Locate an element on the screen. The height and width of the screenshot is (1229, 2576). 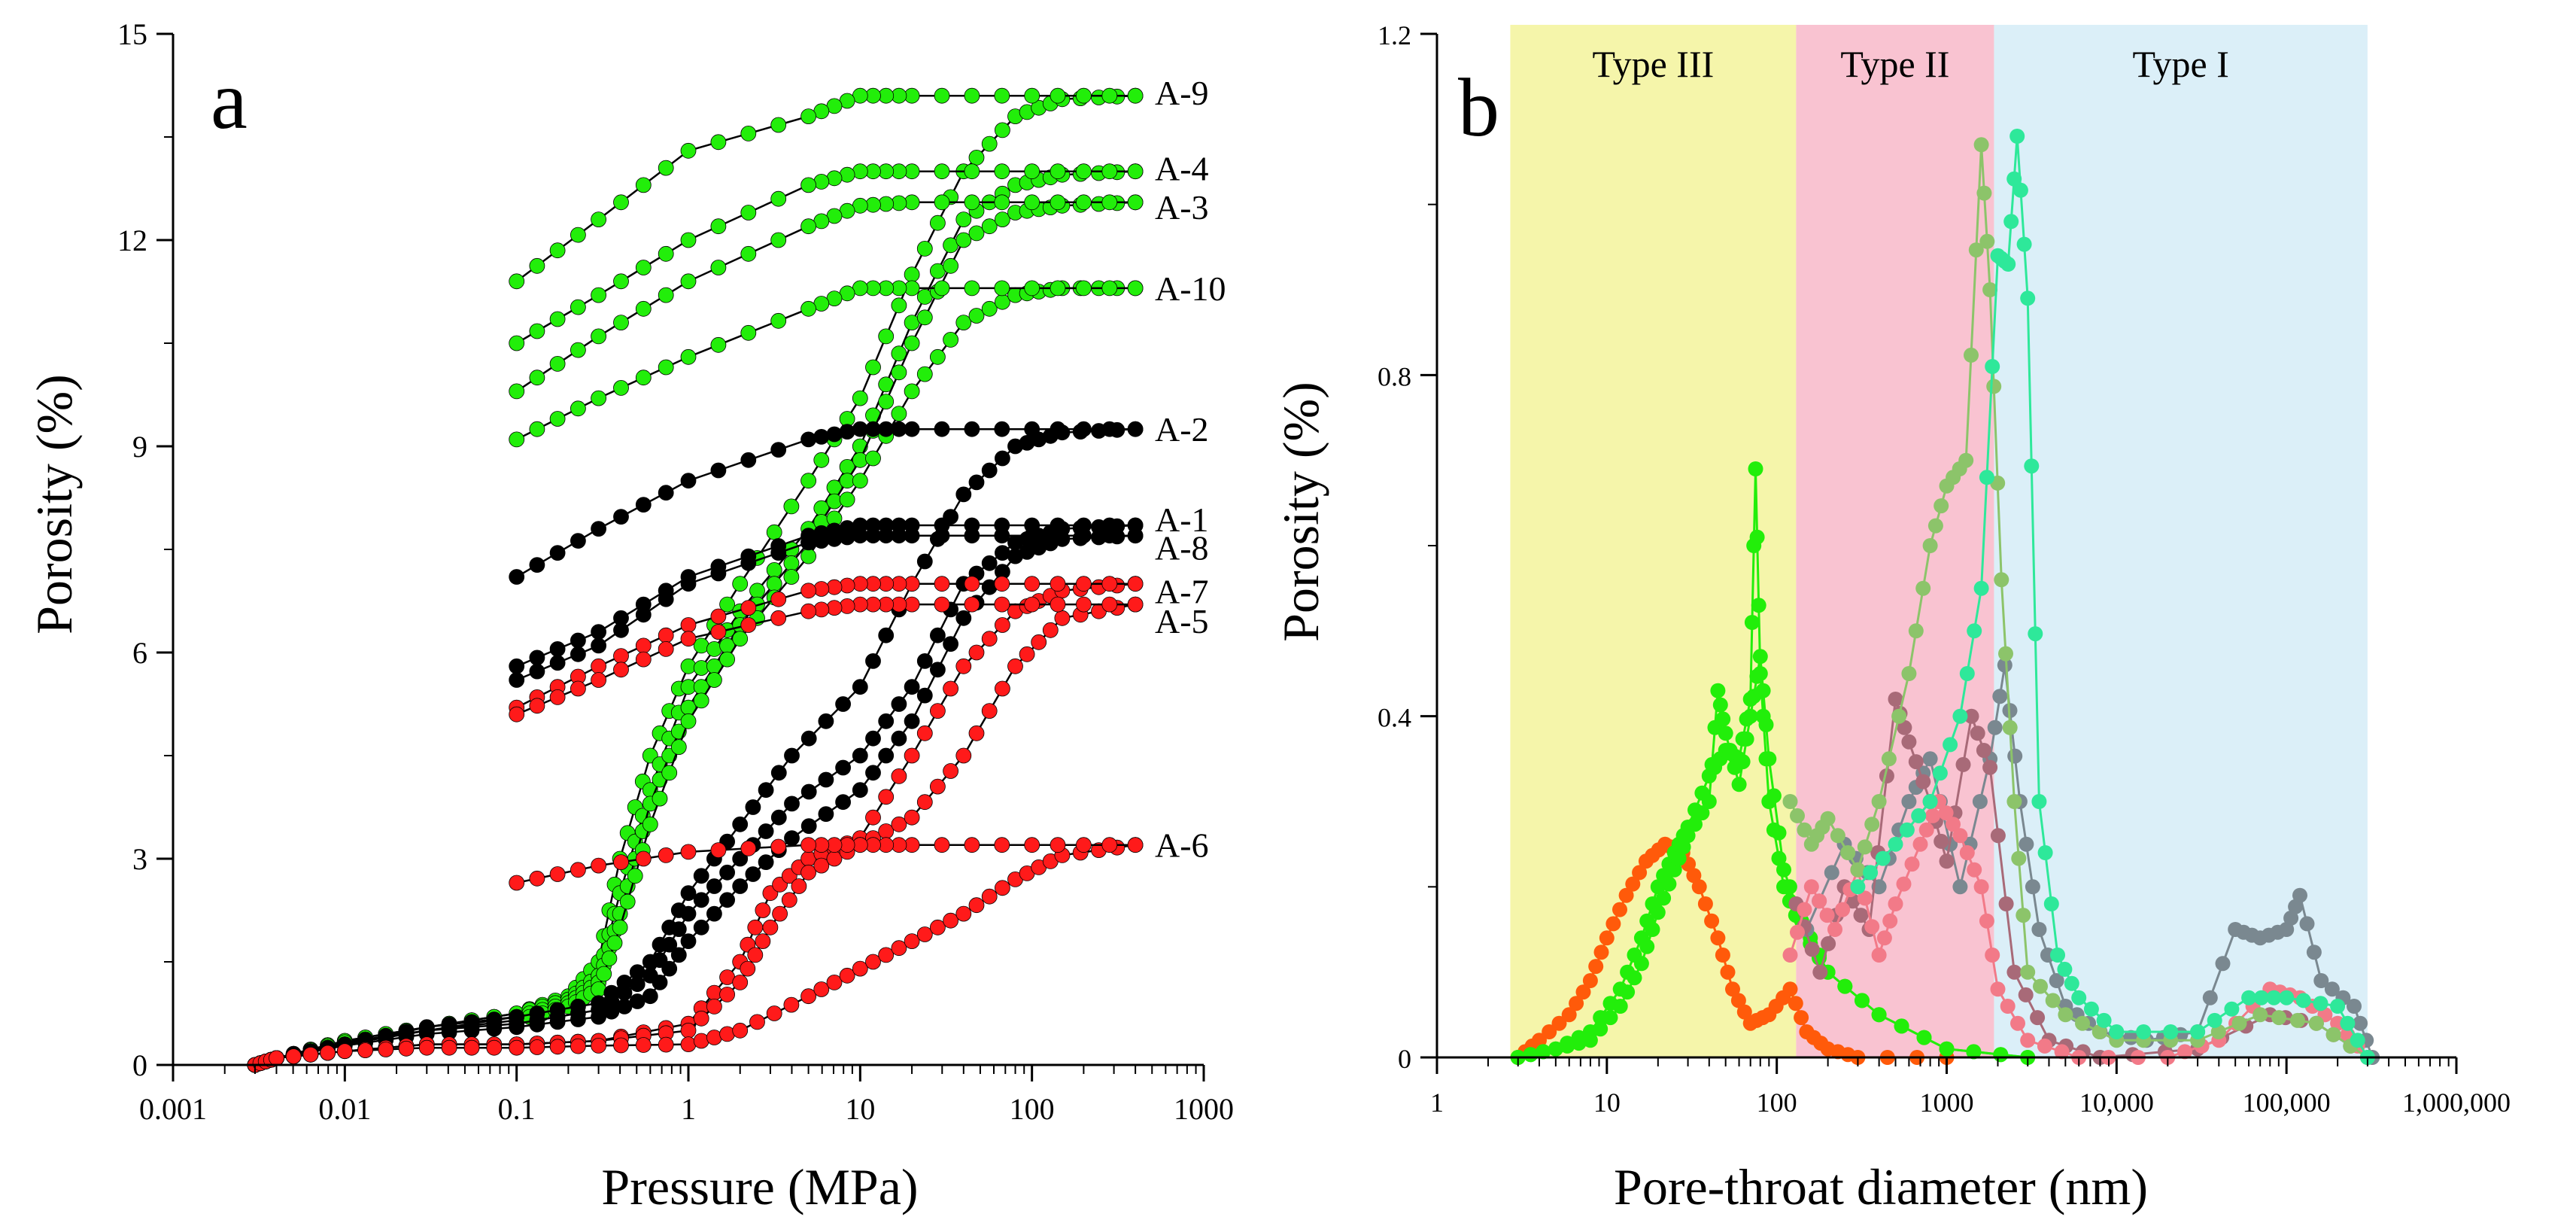
panel-a-label: a is located at coordinates (230, 100).